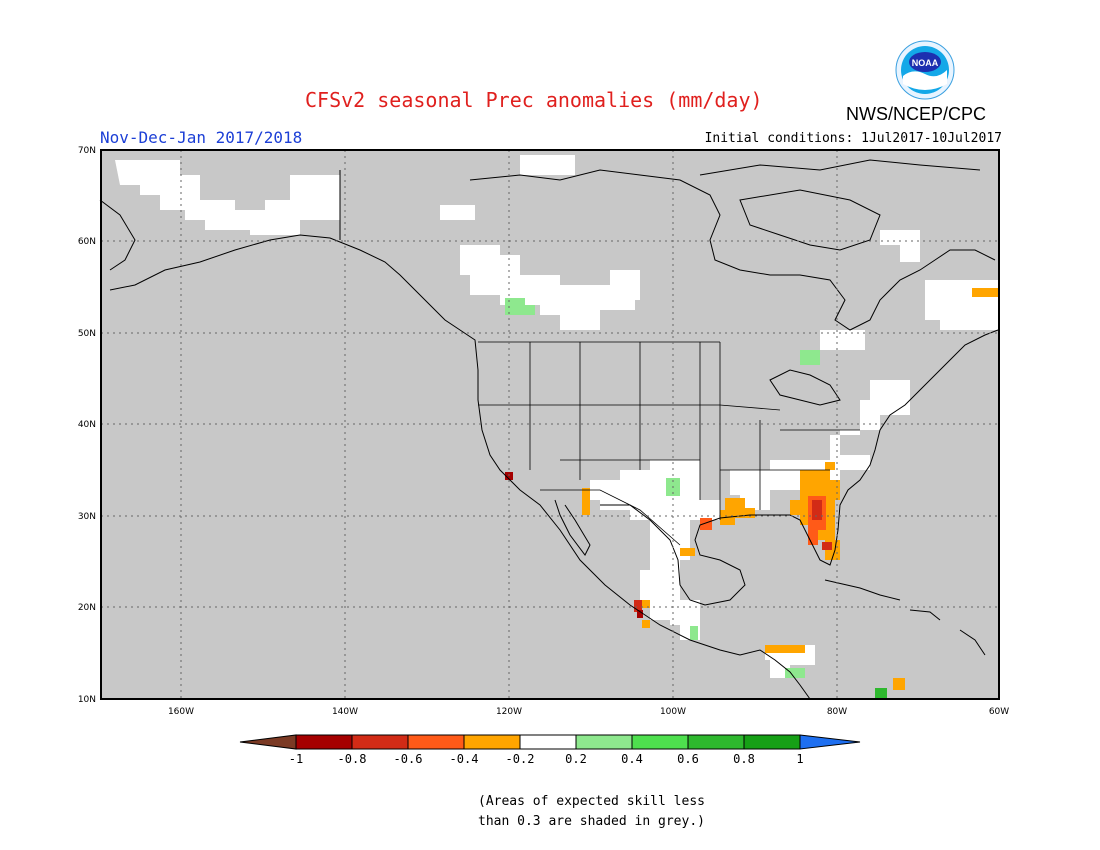  I want to click on legend-label: 0.6, so click(688, 759).